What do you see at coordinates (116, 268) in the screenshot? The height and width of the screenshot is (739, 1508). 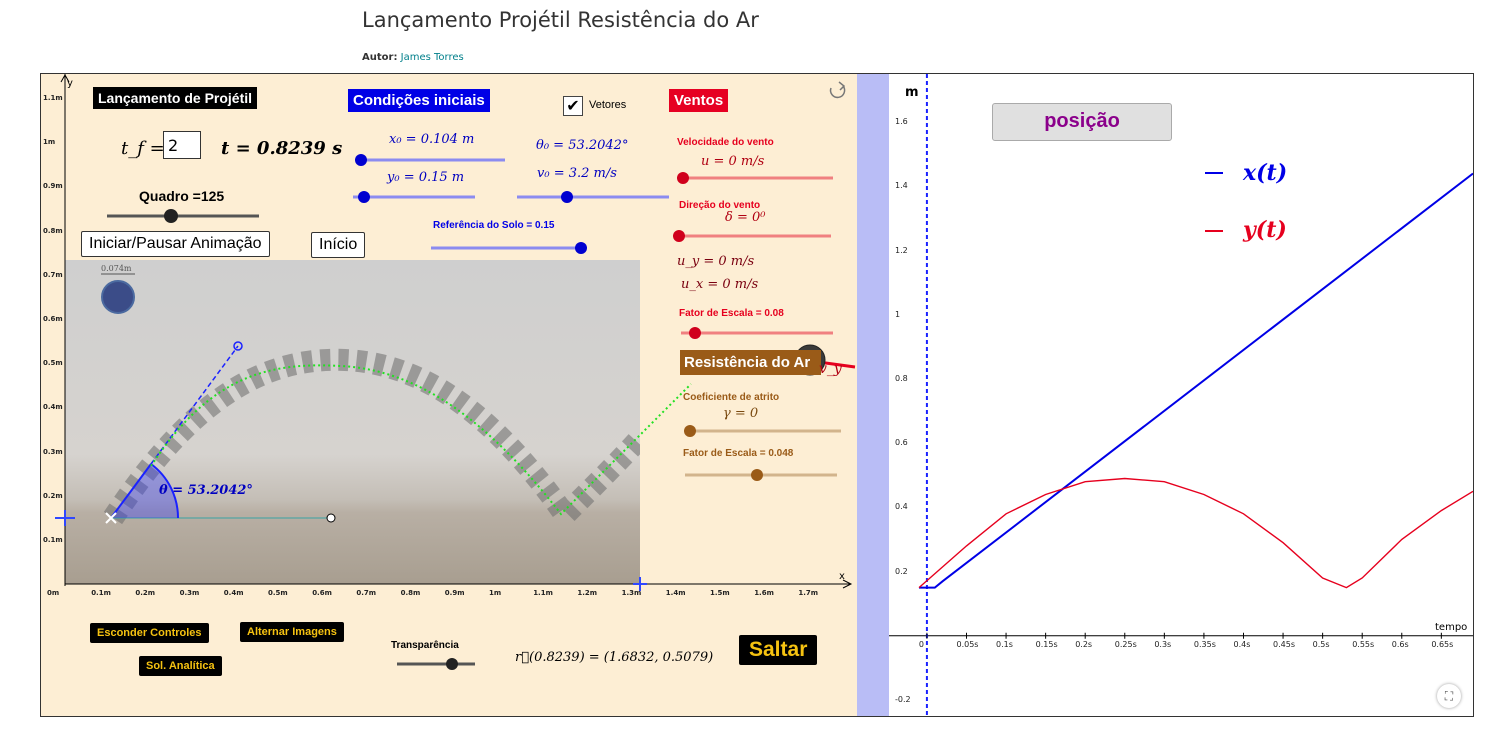 I see `ball-scale-label: 0.074m` at bounding box center [116, 268].